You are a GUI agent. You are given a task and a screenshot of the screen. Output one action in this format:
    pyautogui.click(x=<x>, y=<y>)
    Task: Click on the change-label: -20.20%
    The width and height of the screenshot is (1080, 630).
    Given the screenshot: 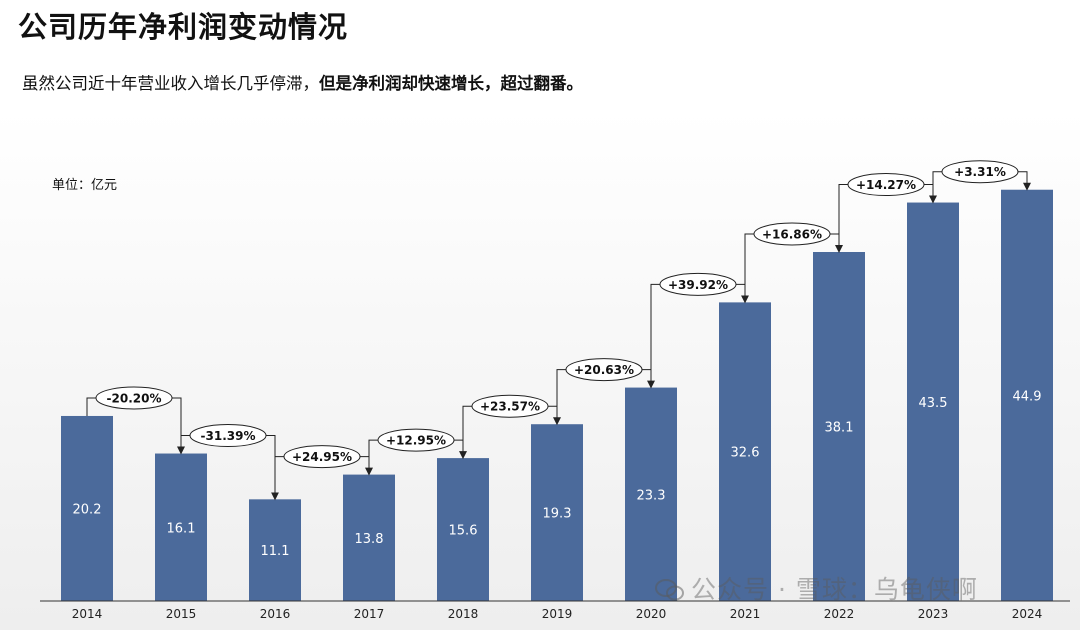 What is the action you would take?
    pyautogui.click(x=134, y=398)
    